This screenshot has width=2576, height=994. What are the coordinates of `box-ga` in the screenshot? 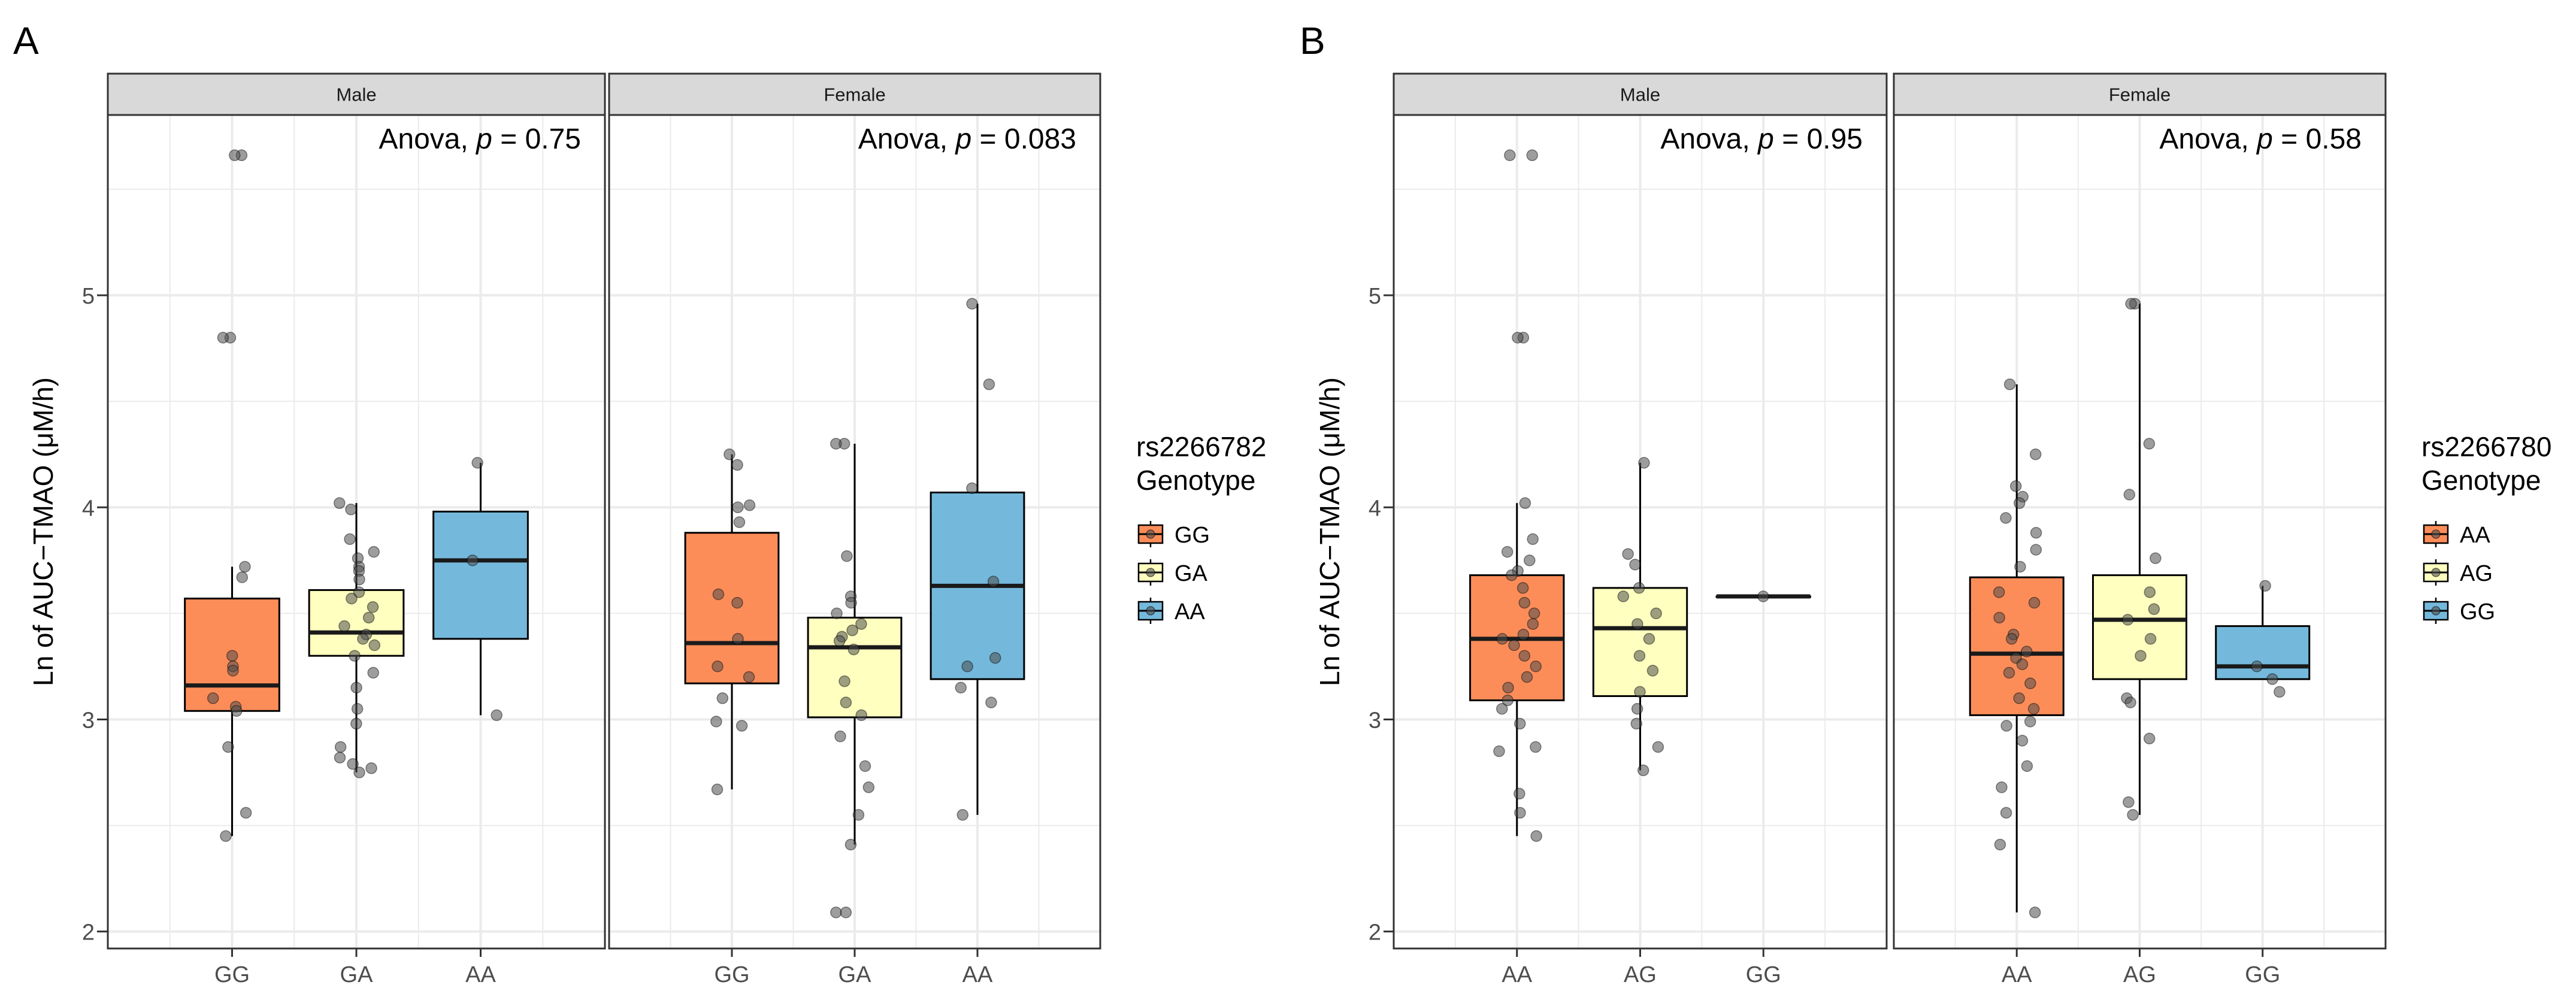 It's located at (356, 638).